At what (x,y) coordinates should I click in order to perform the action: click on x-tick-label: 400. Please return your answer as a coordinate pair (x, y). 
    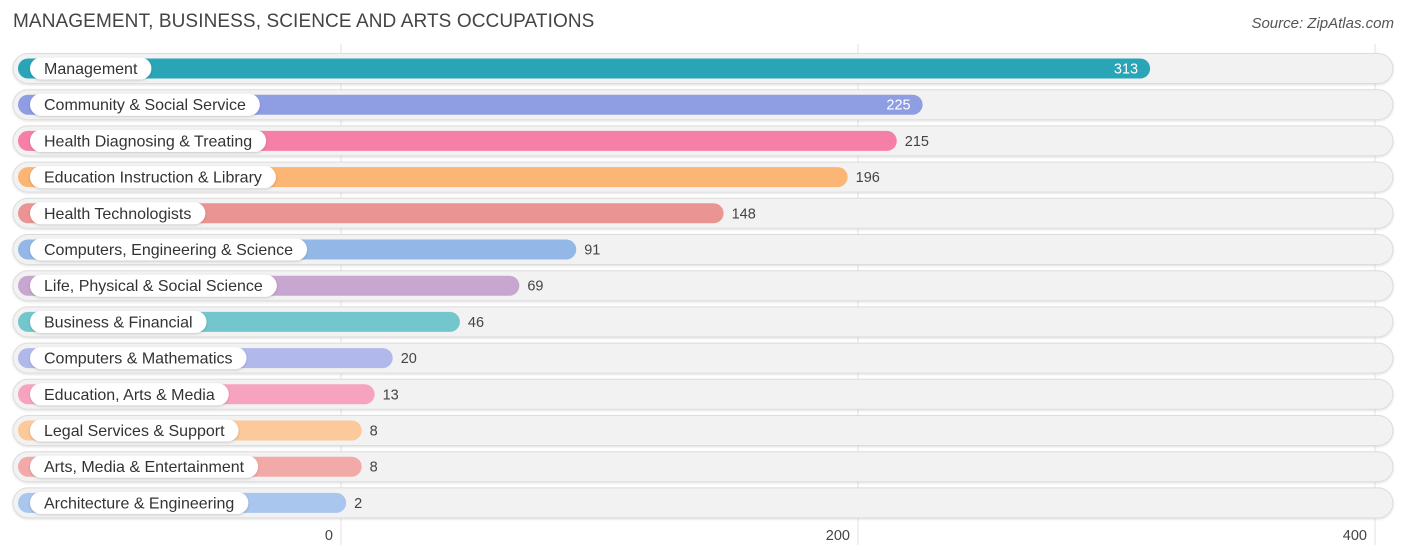
    Looking at the image, I should click on (1355, 536).